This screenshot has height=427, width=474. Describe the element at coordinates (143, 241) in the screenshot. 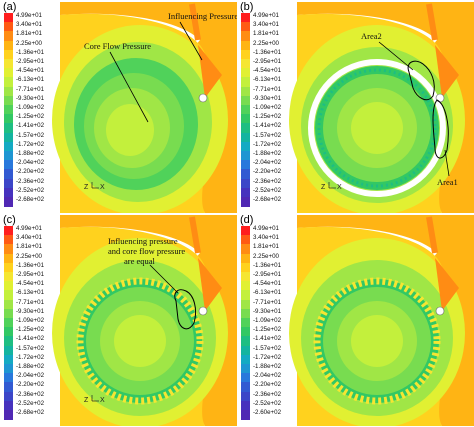

I see `annotation-equal-line1: Influencing pressure` at that location.